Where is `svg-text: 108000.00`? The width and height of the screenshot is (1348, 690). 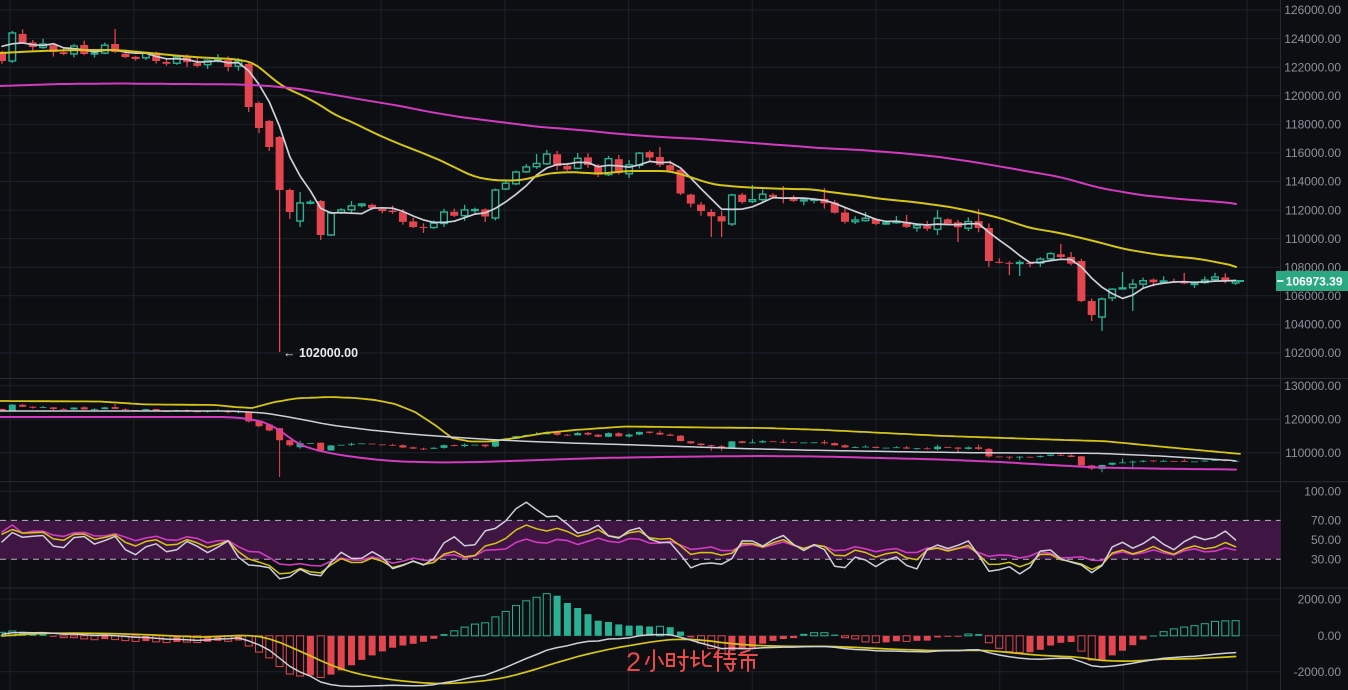 svg-text: 108000.00 is located at coordinates (1312, 267).